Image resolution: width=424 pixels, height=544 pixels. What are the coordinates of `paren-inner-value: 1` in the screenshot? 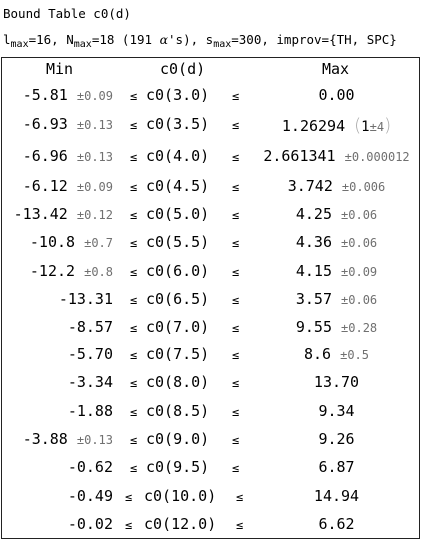 It's located at (365, 127).